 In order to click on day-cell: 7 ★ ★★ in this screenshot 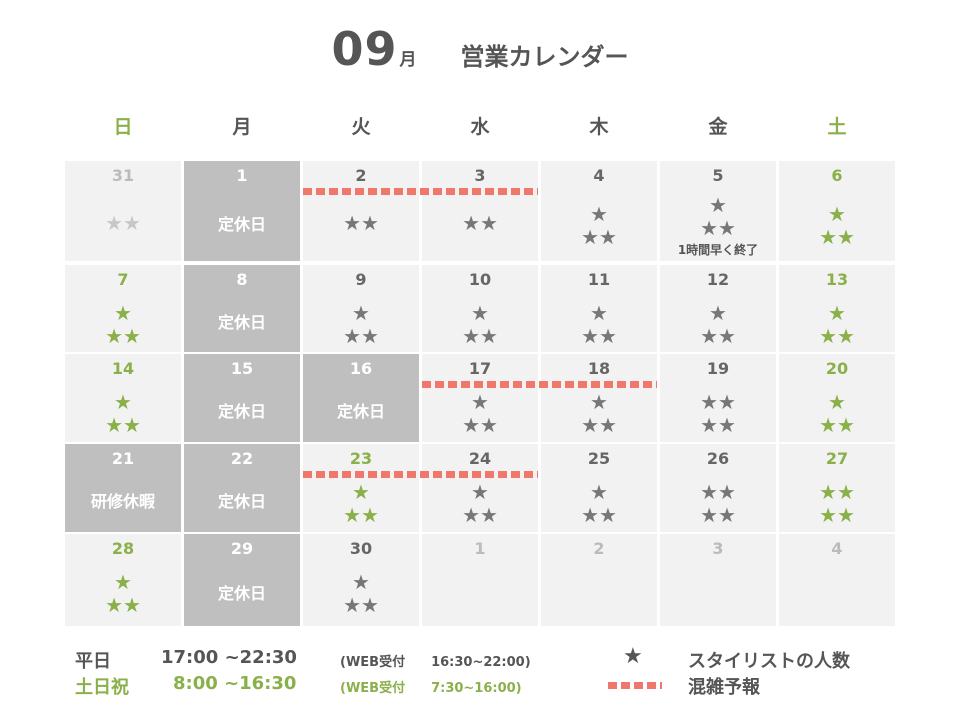, I will do `click(123, 308)`.